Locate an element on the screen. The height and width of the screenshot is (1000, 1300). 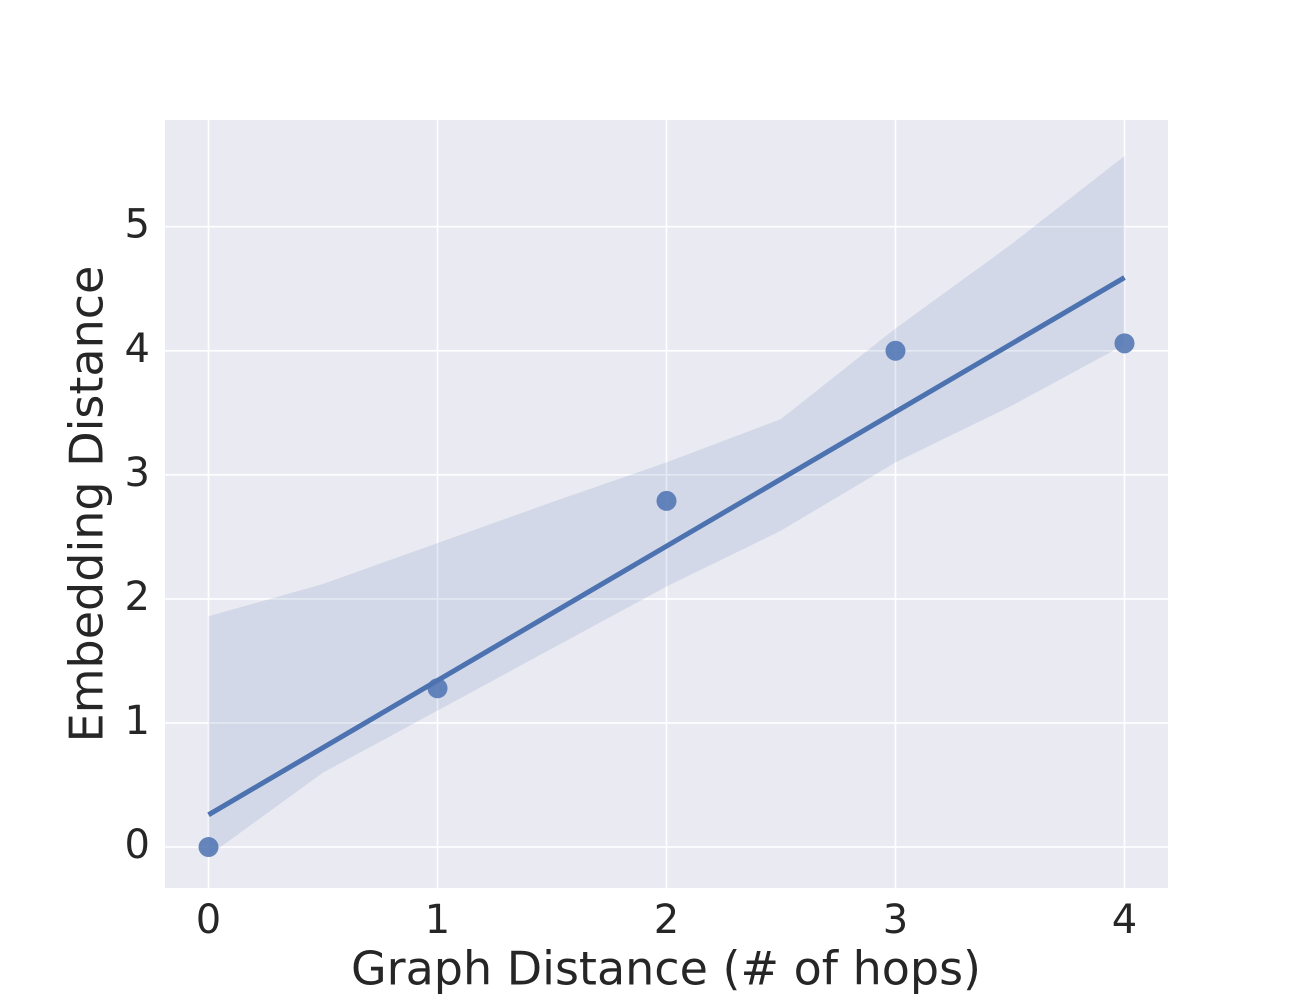
y-tick-label: 4 is located at coordinates (137, 349).